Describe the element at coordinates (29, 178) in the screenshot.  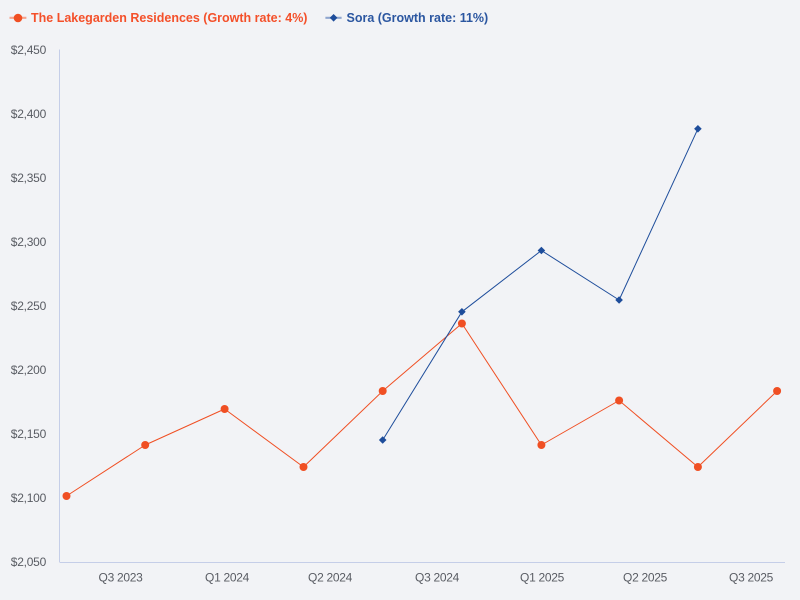
I see `svg-text: $2,350` at that location.